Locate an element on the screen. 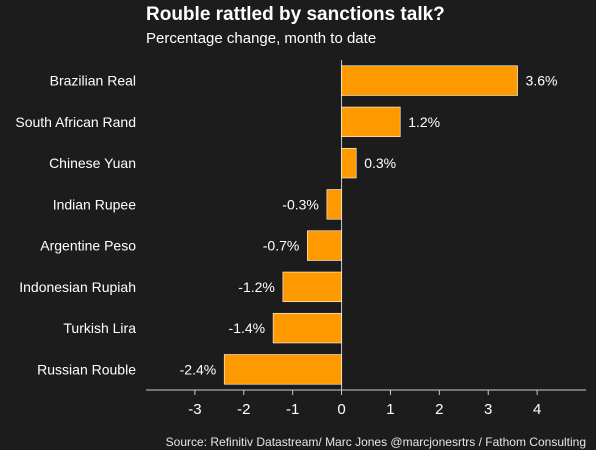 This screenshot has height=450, width=596. data-label: -2.4% is located at coordinates (198, 369).